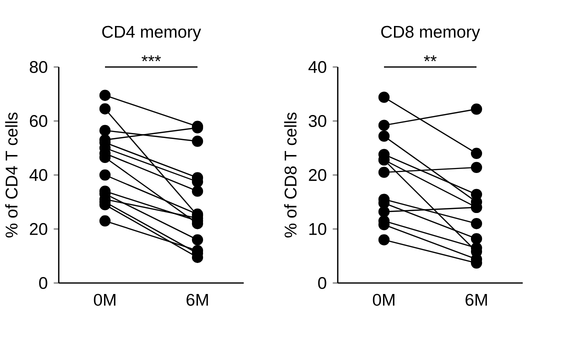 The width and height of the screenshot is (588, 346). Describe the element at coordinates (152, 34) in the screenshot. I see `chart-title: CD4 memory` at that location.